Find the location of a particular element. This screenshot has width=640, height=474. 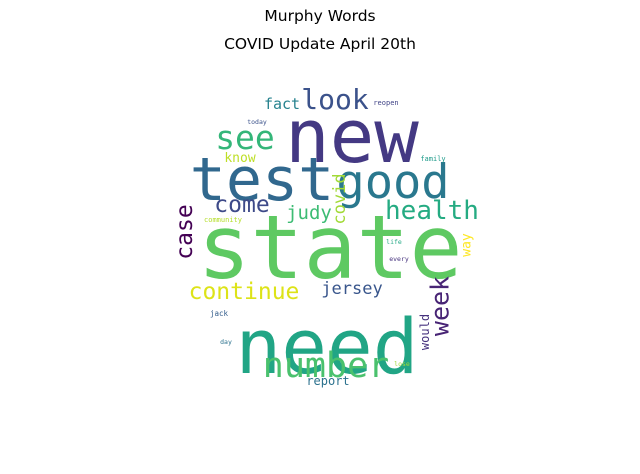

word-covid: covid is located at coordinates (340, 198).